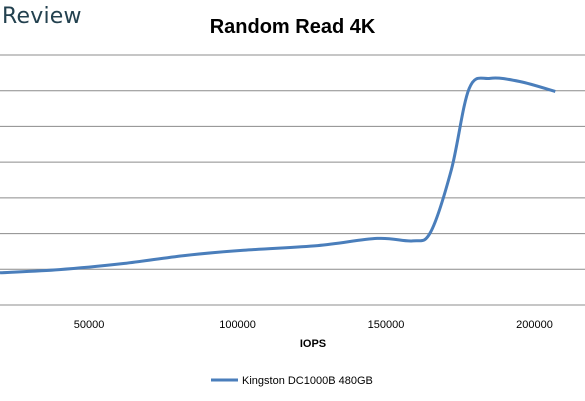  What do you see at coordinates (89, 325) in the screenshot?
I see `x-tick-label: 50000` at bounding box center [89, 325].